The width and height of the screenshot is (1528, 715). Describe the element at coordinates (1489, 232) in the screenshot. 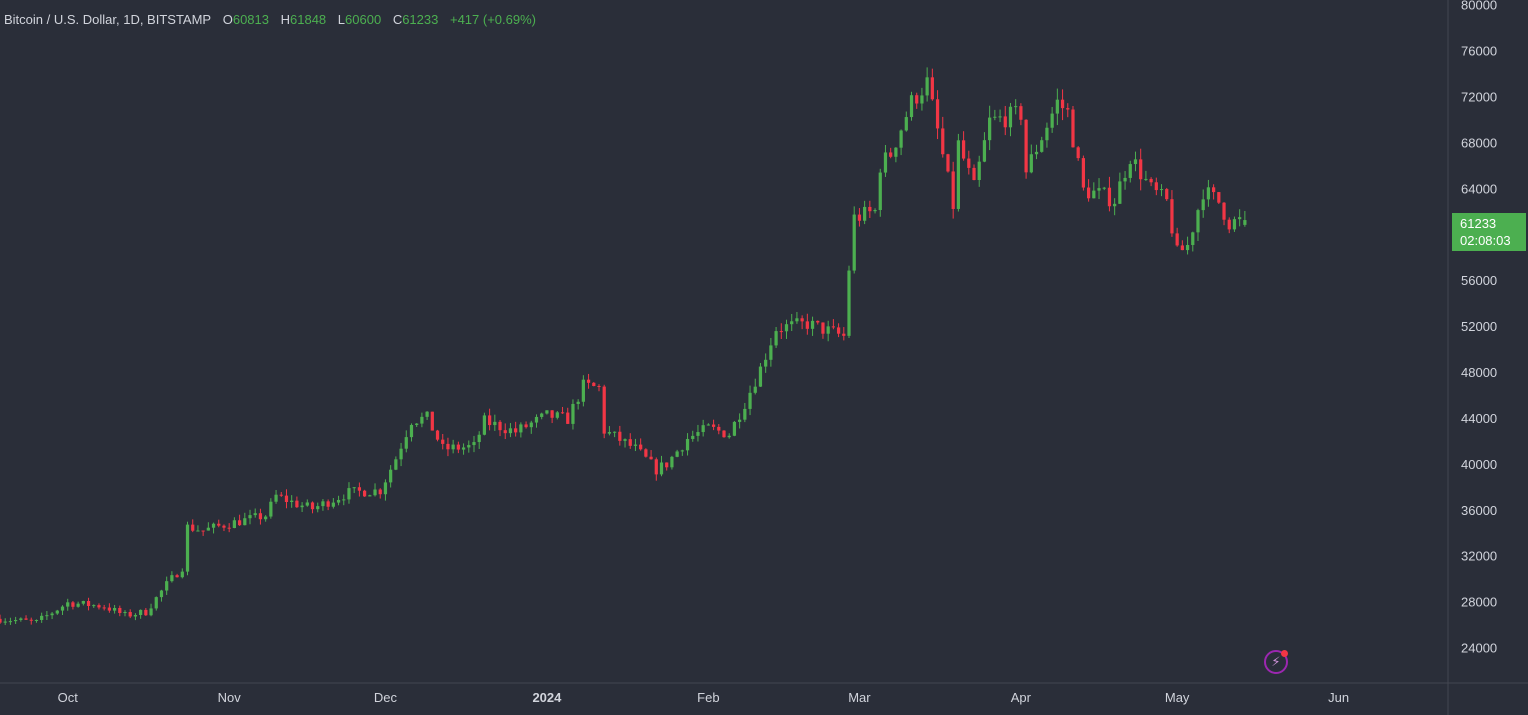

I see `last-price-label: 61233 02:08:03` at that location.